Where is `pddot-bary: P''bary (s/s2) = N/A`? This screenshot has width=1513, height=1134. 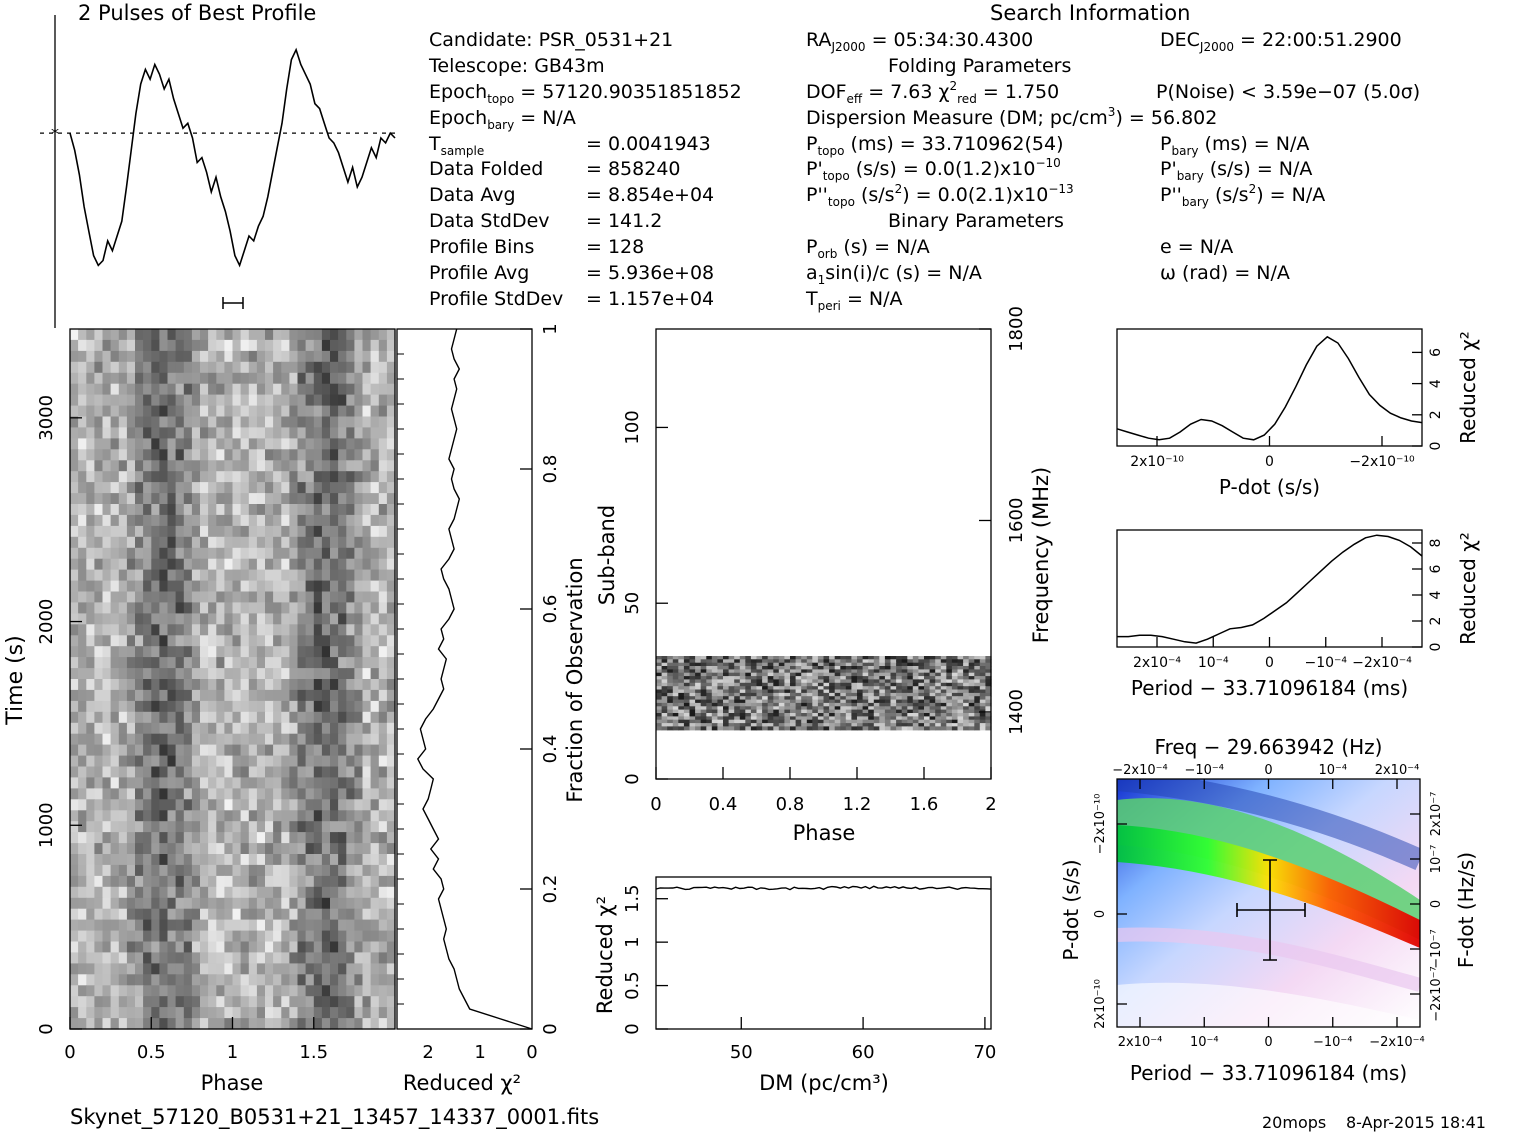 pddot-bary: P''bary (s/s2) = N/A is located at coordinates (1243, 195).